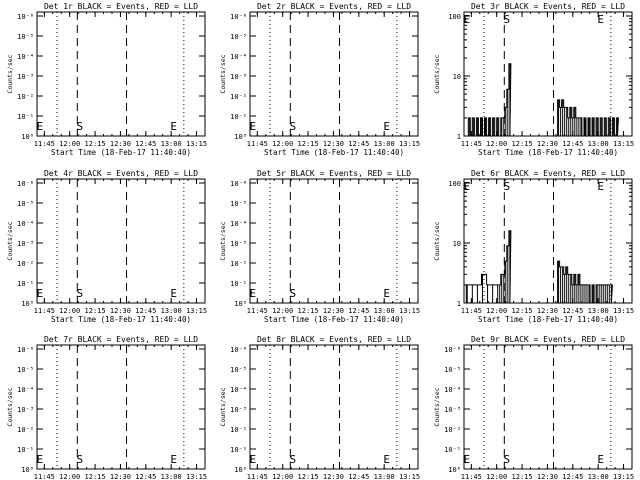 The image size is (640, 480). What do you see at coordinates (121, 339) in the screenshot?
I see `panel-title: Det 7r BLACK = Events, RED = LLD` at bounding box center [121, 339].